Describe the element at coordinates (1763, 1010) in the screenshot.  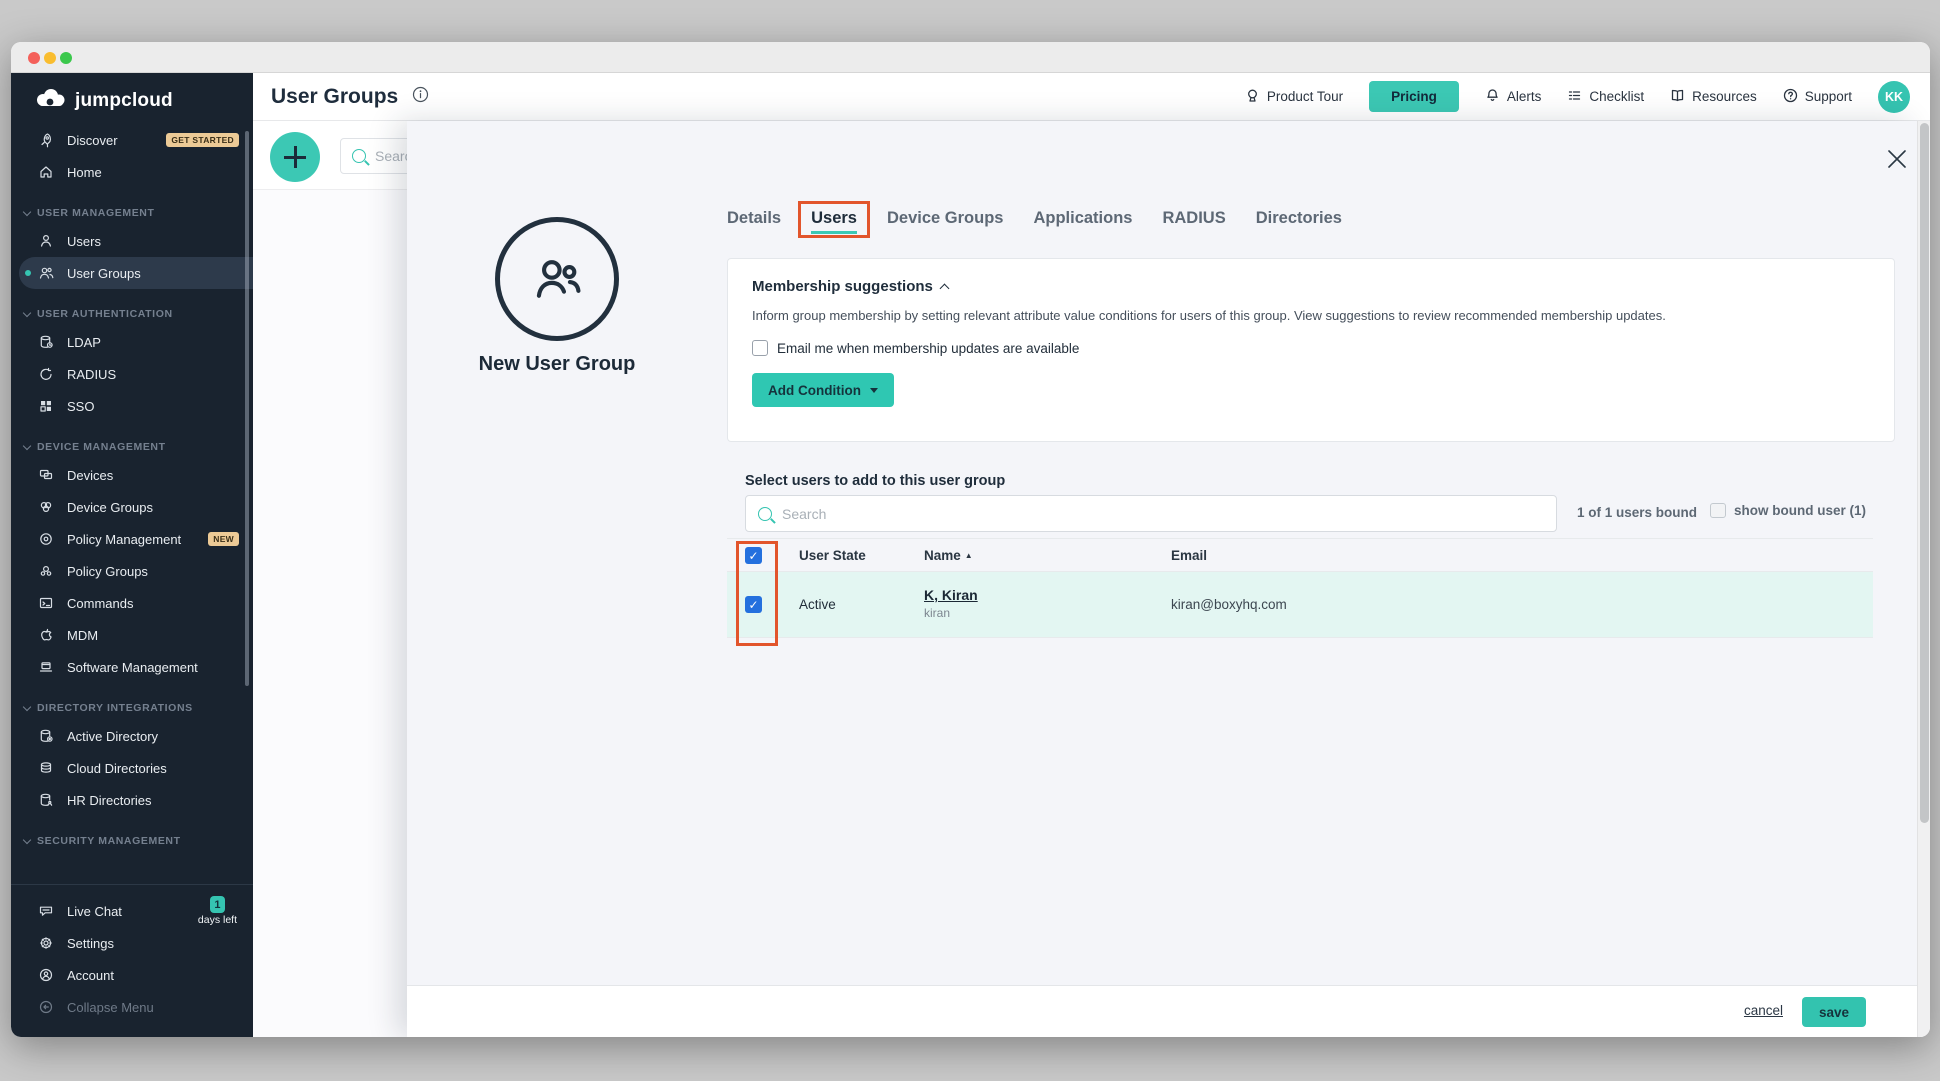
I see `cancel-button: cancel` at that location.